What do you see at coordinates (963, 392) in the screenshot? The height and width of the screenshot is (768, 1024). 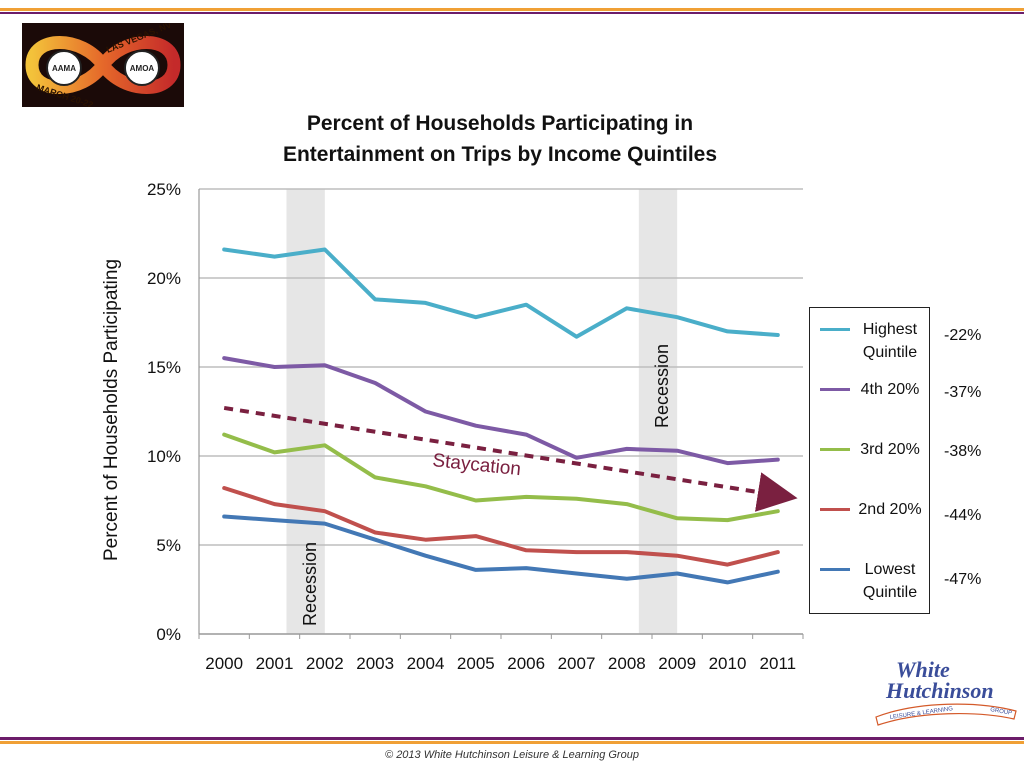 I see `percent-change-label: -37%` at bounding box center [963, 392].